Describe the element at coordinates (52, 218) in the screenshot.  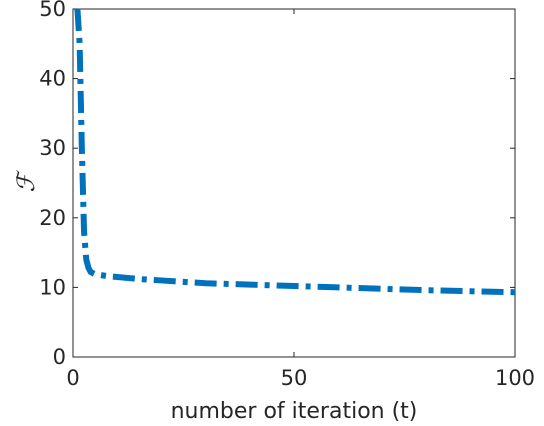
I see `y-tick-label: 20` at that location.